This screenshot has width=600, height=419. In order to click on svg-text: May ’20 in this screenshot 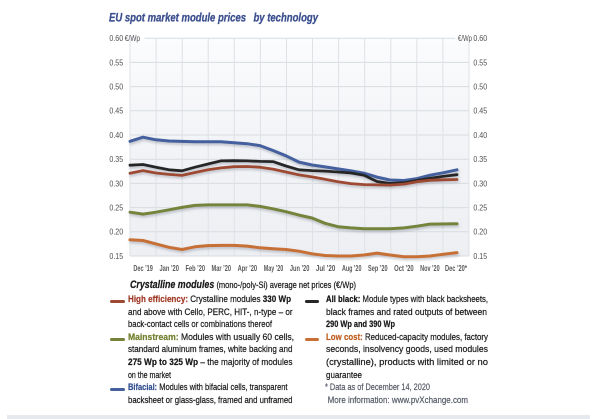, I will do `click(274, 268)`.